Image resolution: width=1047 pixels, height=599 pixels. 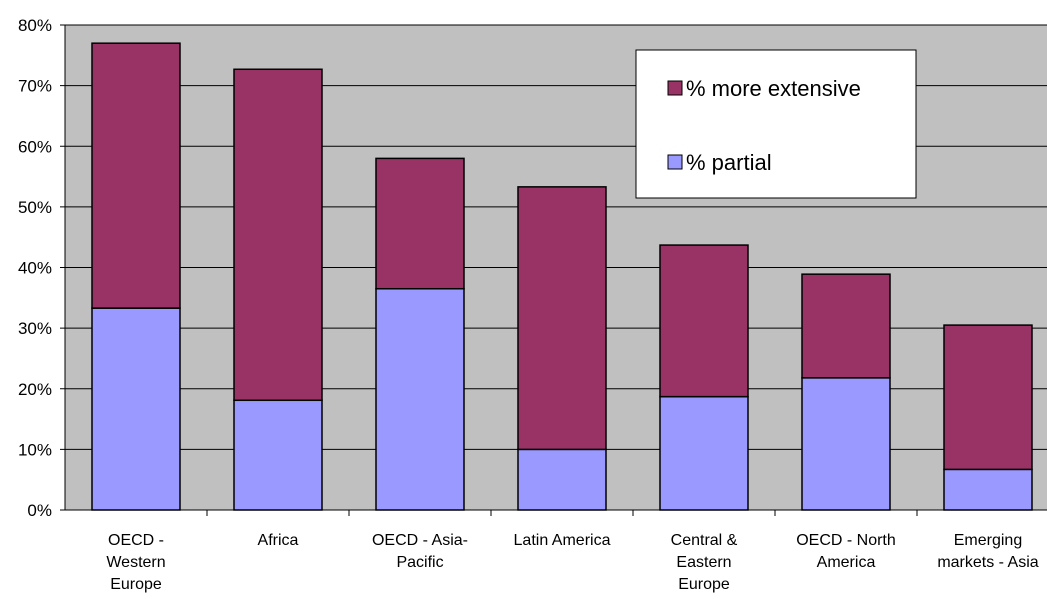 I want to click on y-tick-label: 70%, so click(x=35, y=86).